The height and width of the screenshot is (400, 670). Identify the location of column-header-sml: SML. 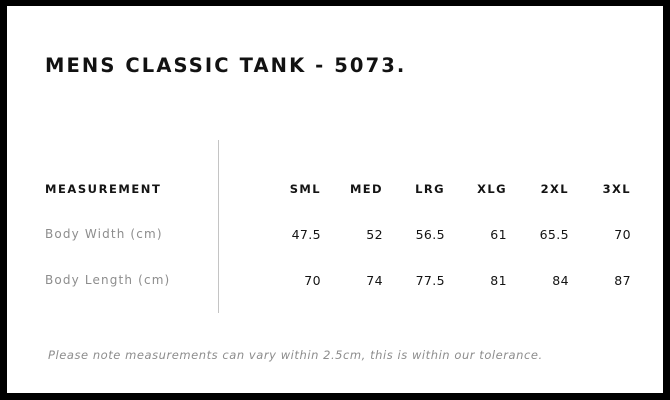
(305, 188).